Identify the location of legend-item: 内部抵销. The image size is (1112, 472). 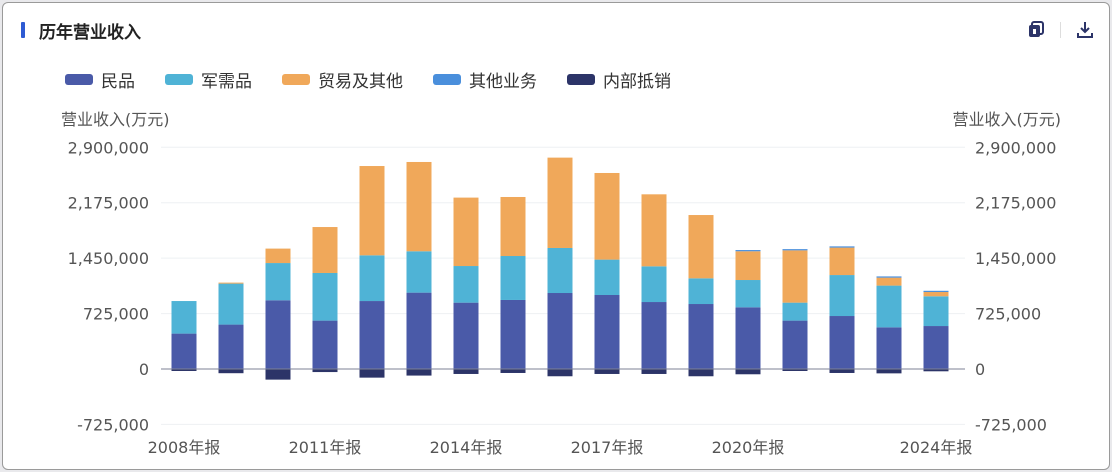
(619, 79).